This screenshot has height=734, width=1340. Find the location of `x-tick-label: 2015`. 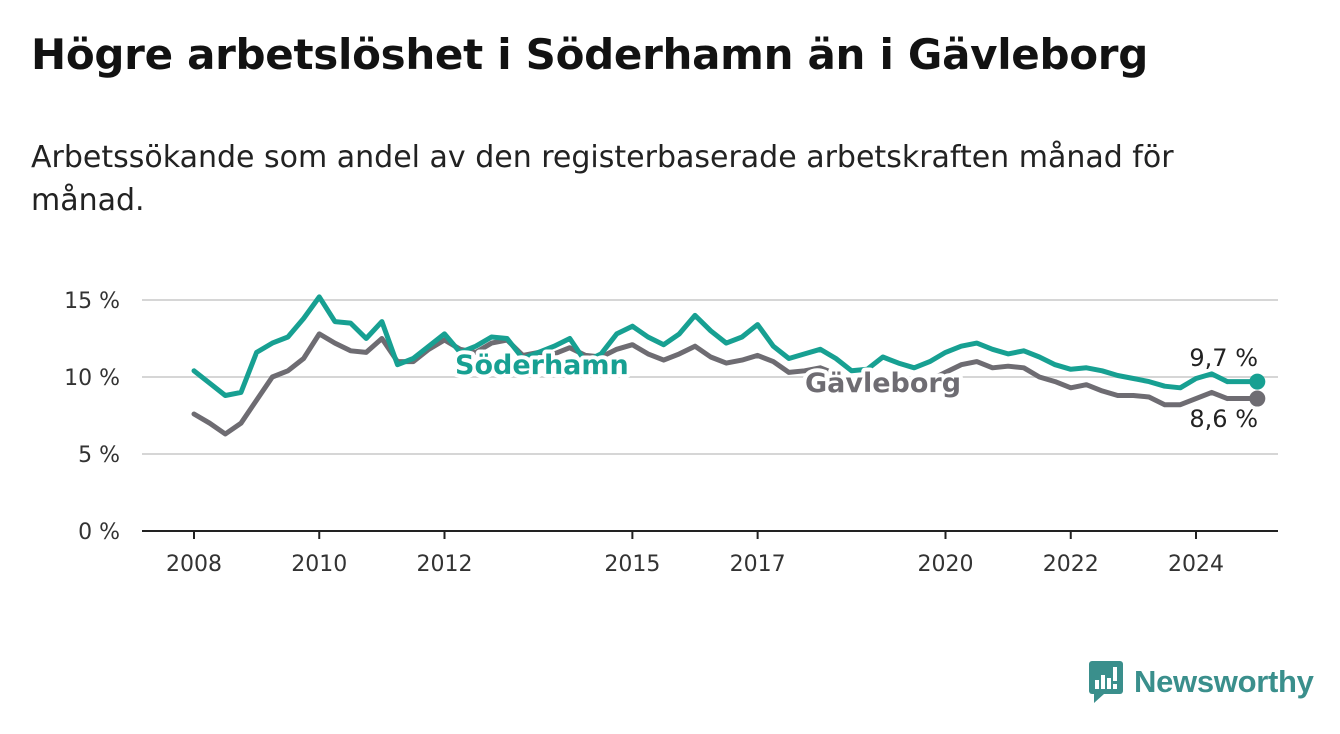

x-tick-label: 2015 is located at coordinates (632, 564).